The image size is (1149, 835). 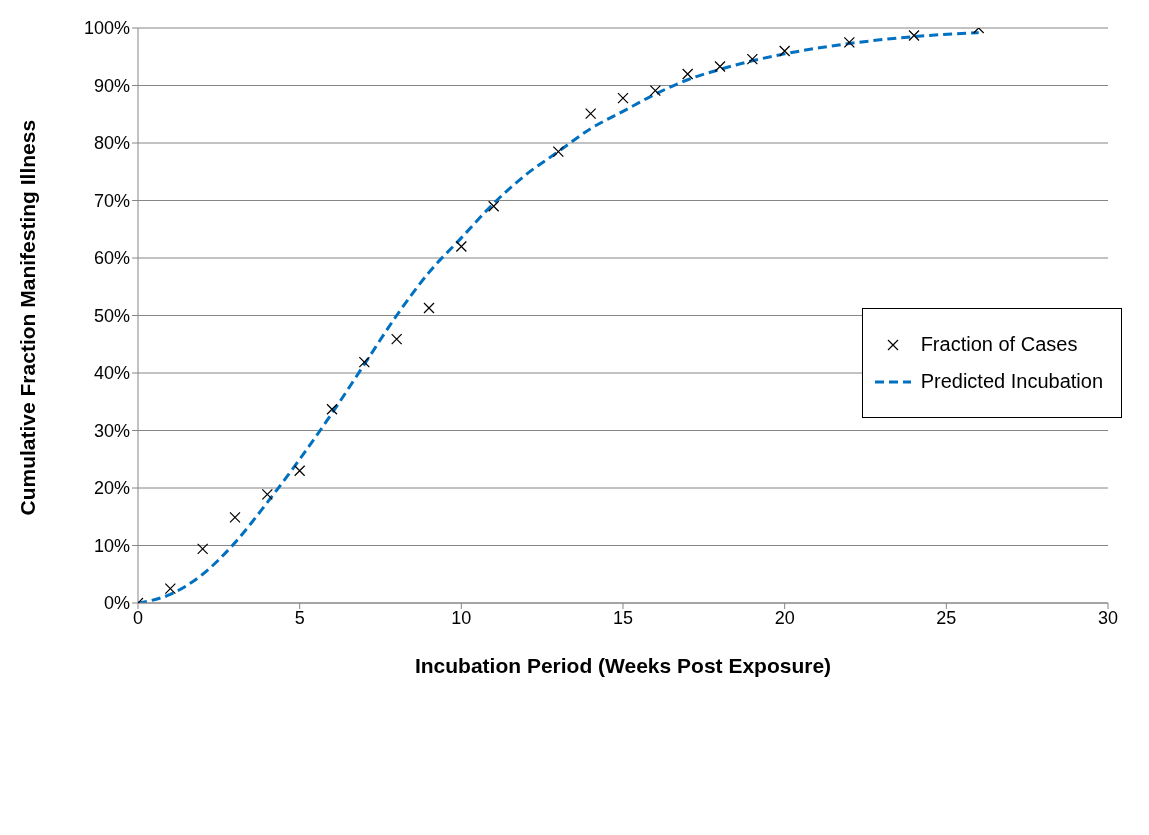 I want to click on y-tick-label: 80%, so click(x=111, y=143).